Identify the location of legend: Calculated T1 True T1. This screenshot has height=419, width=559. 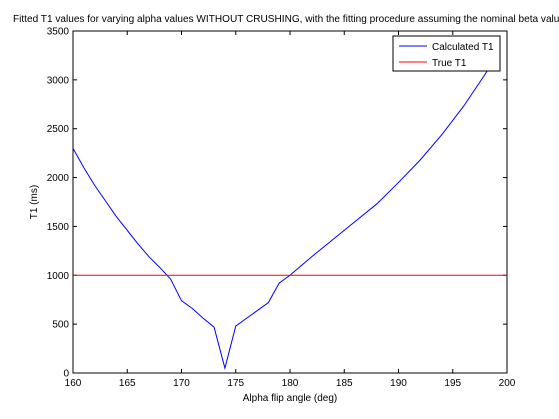
(446, 53).